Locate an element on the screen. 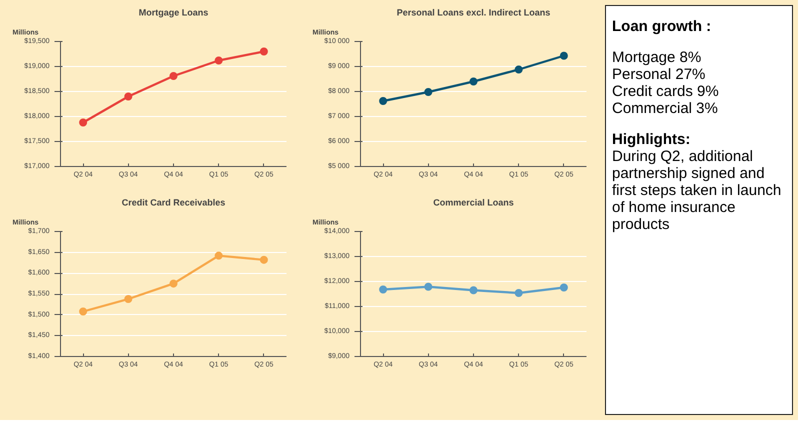  chart-title: Credit Card Receivables is located at coordinates (174, 203).